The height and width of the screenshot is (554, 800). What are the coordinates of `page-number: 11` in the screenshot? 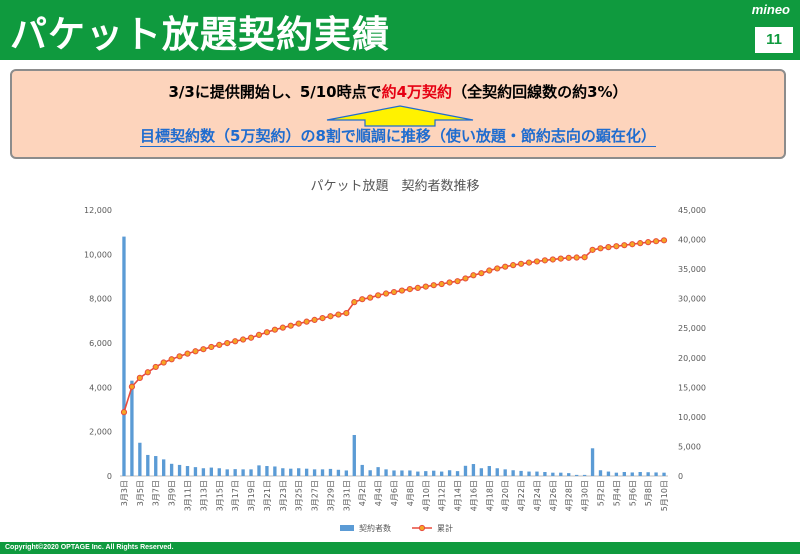 It's located at (774, 40).